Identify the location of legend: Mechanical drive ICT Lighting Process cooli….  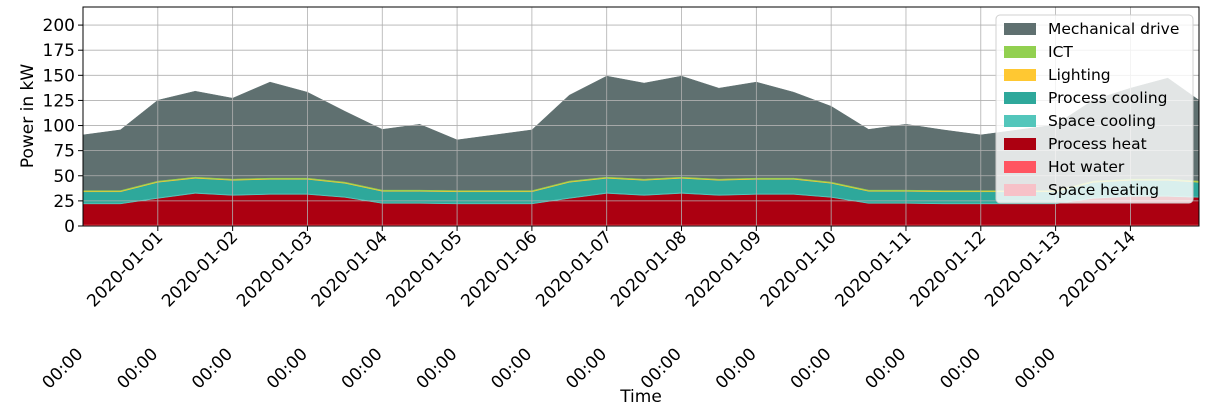
(1094, 109).